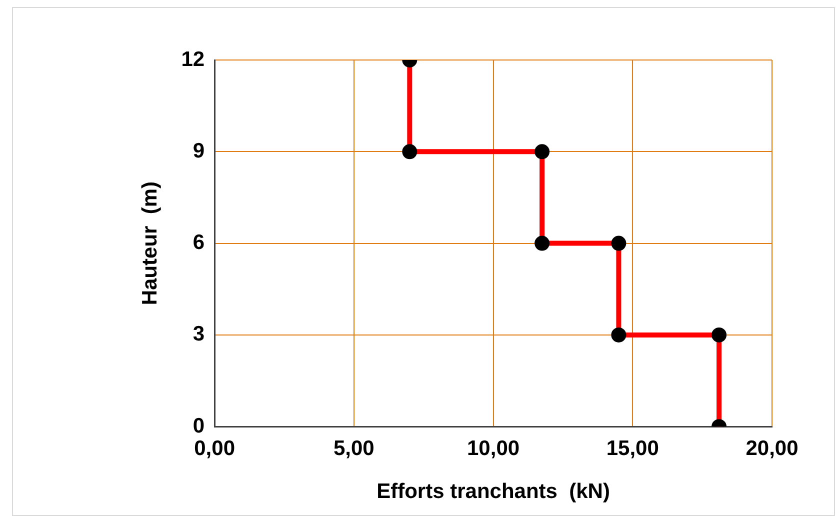 This screenshot has height=518, width=837. What do you see at coordinates (150, 243) in the screenshot?
I see `y-axis-title: Hauteur (m)` at bounding box center [150, 243].